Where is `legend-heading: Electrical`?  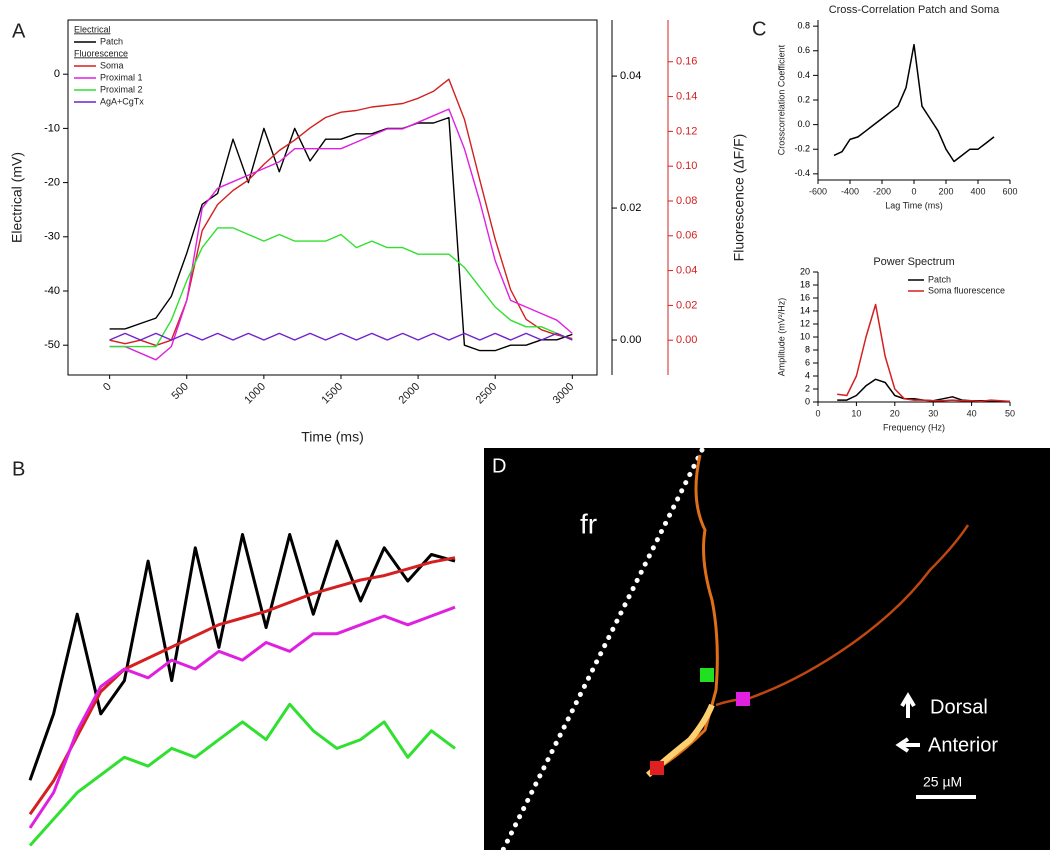 legend-heading: Electrical is located at coordinates (92, 29).